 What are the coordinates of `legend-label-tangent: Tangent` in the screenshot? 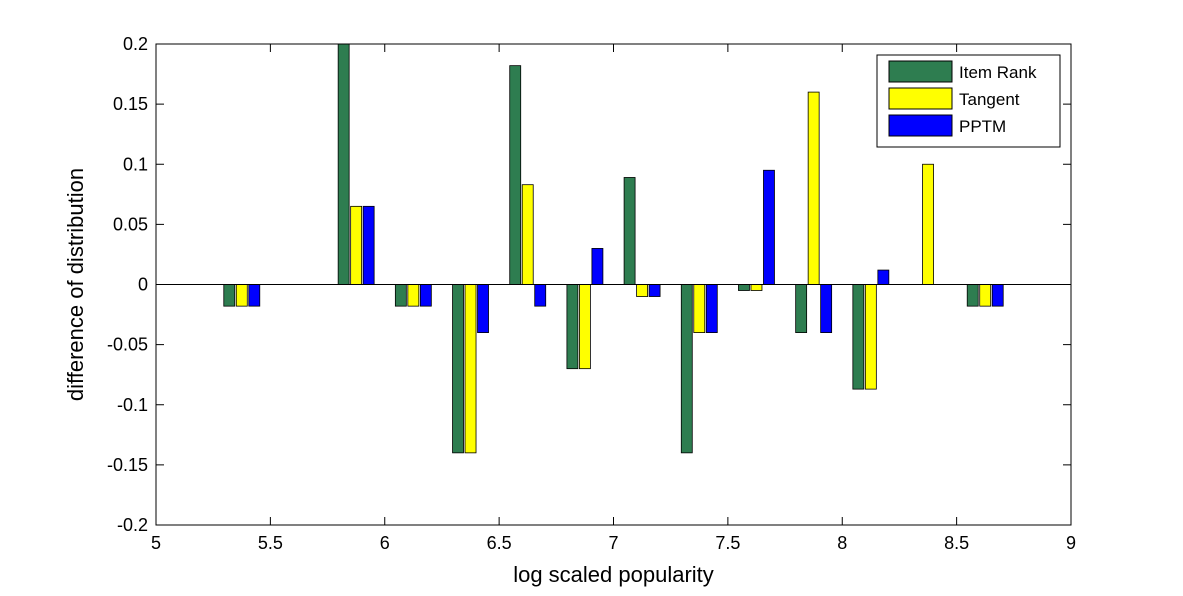 It's located at (989, 99).